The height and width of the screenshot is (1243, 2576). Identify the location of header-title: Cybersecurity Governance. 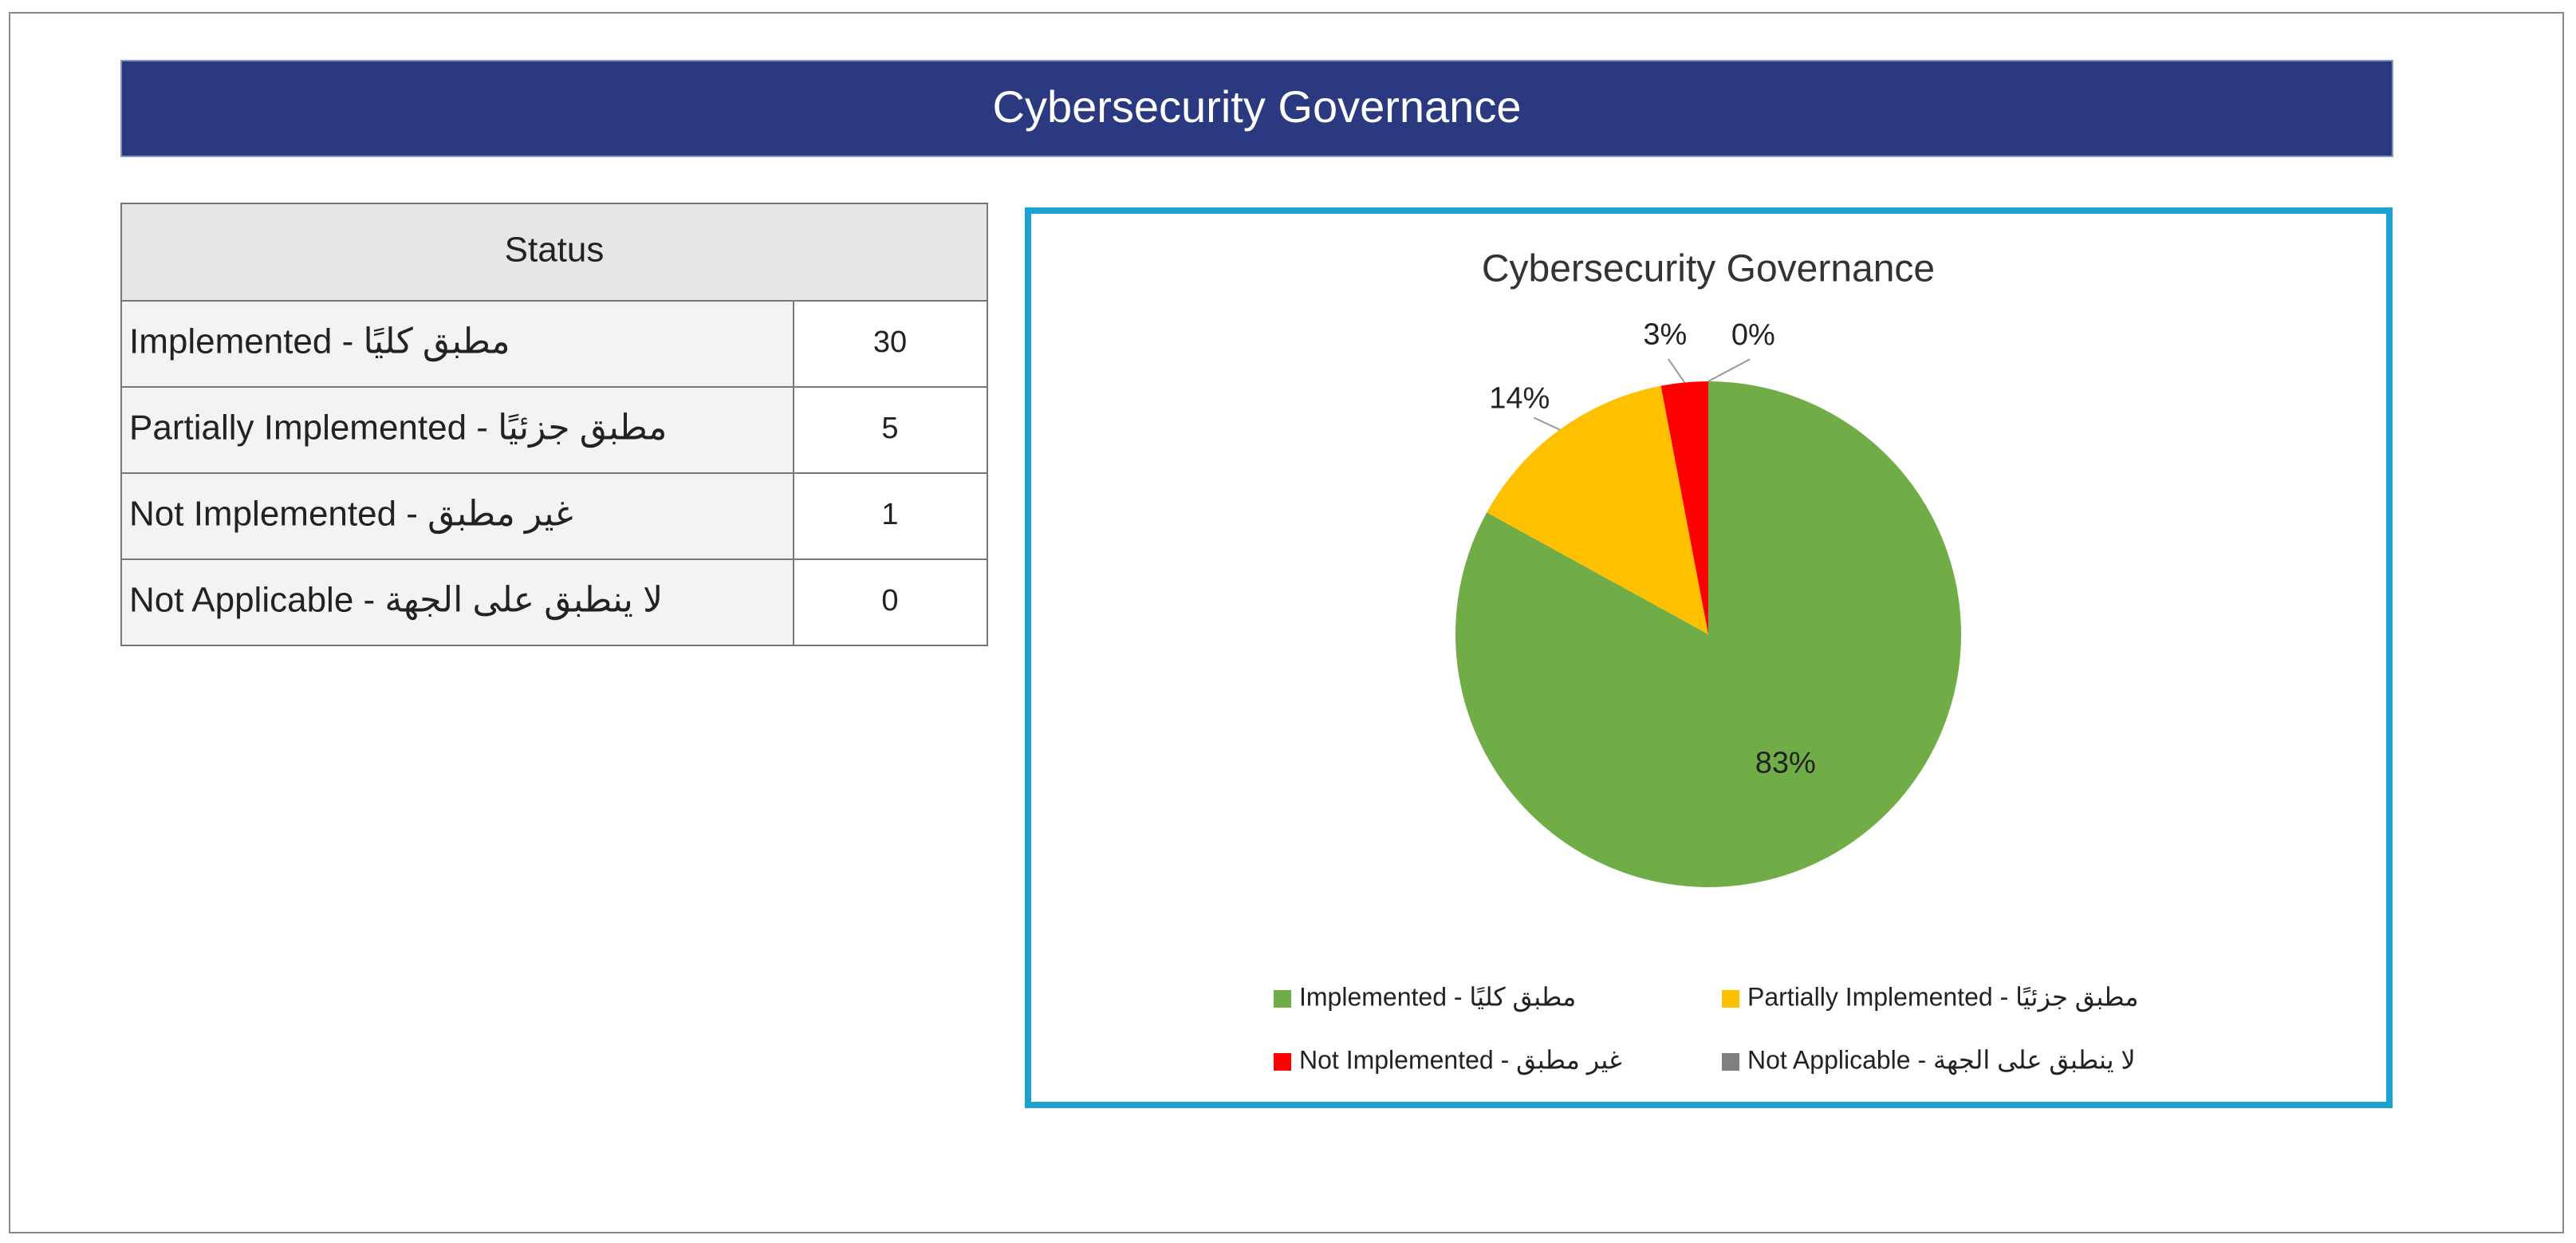
(1257, 107).